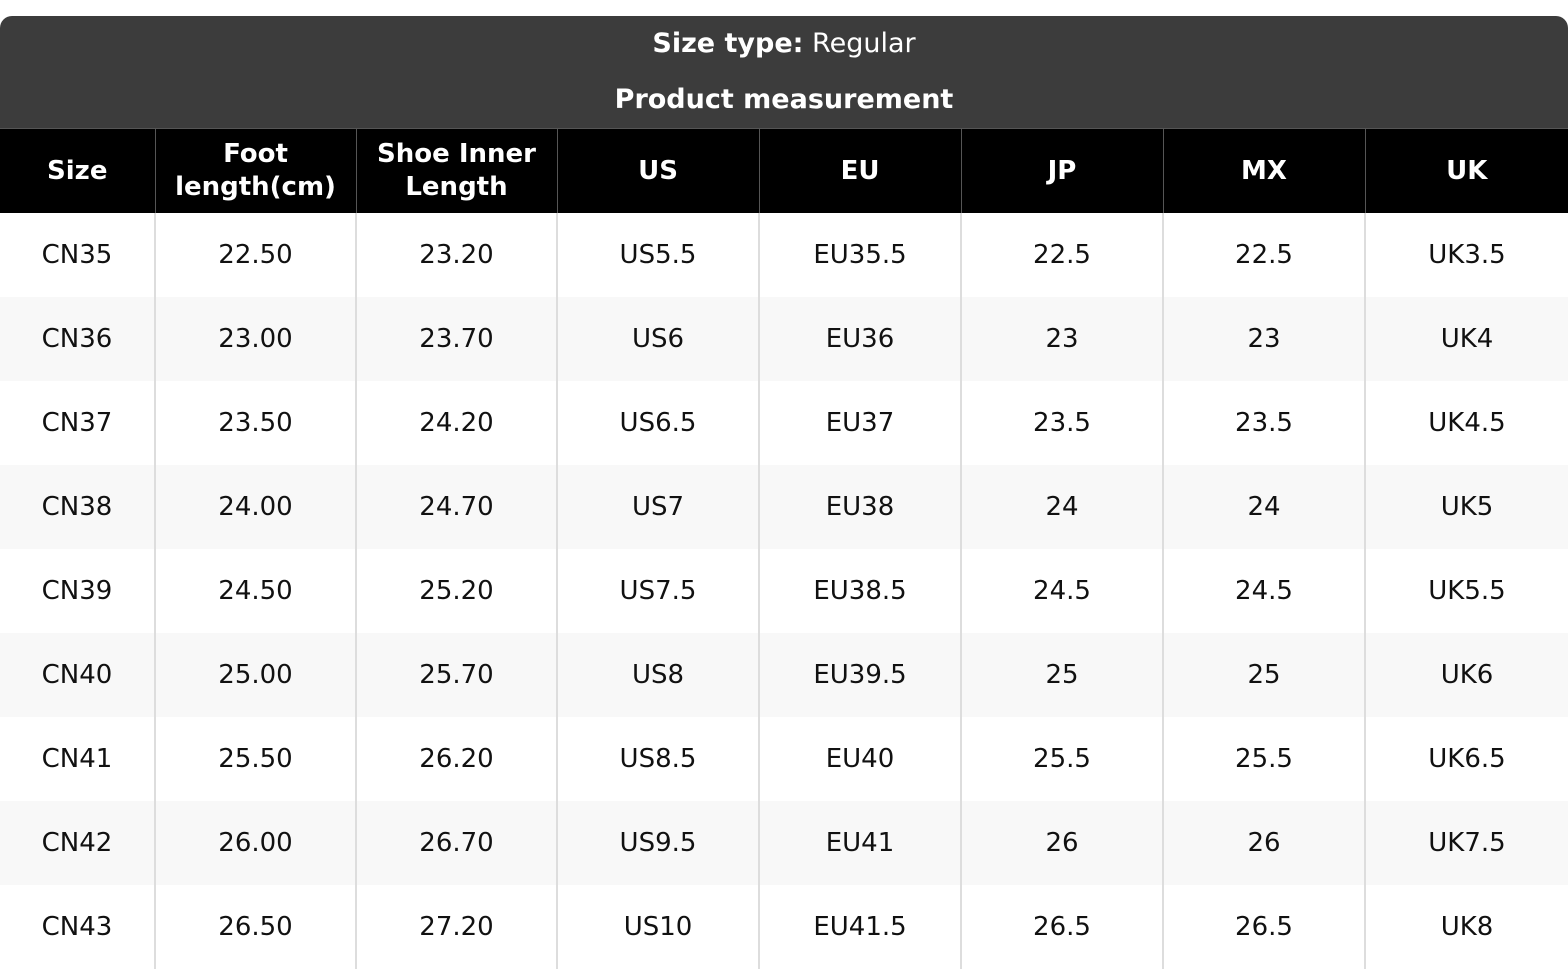  I want to click on table-cell: US7.5, so click(657, 591).